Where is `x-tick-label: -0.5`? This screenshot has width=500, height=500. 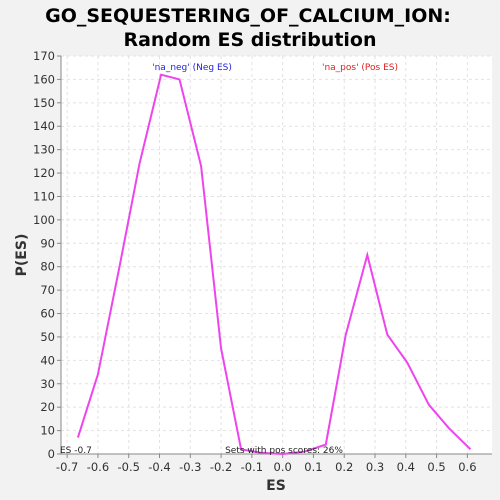 x-tick-label: -0.5 is located at coordinates (129, 467).